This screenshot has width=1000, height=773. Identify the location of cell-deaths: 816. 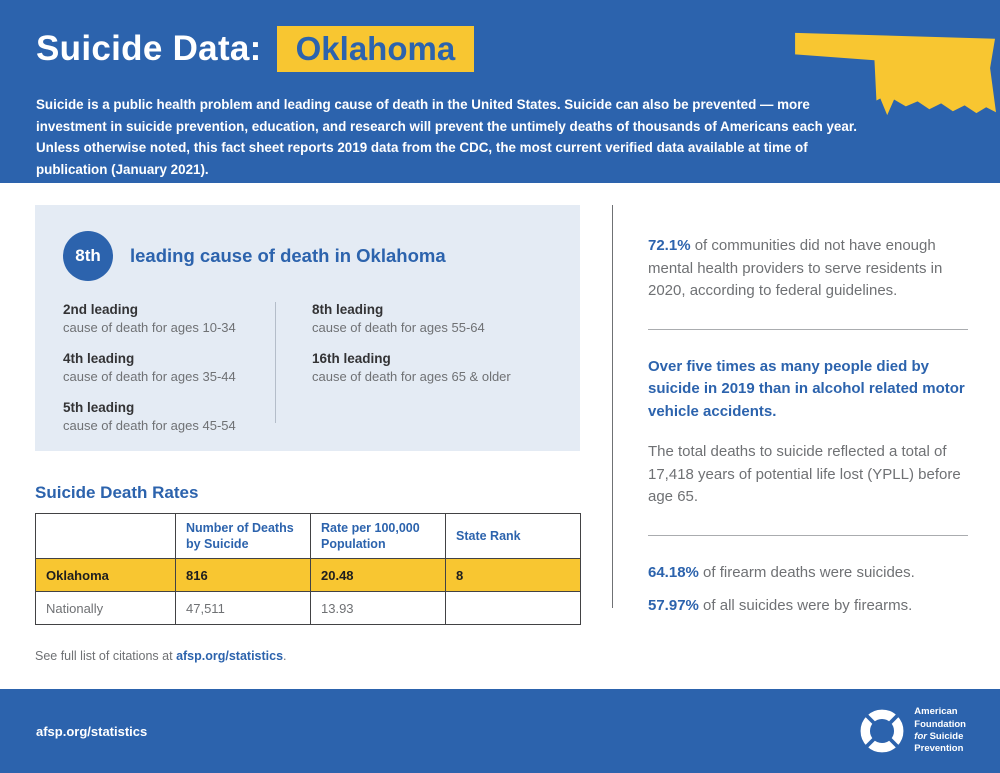
(243, 575).